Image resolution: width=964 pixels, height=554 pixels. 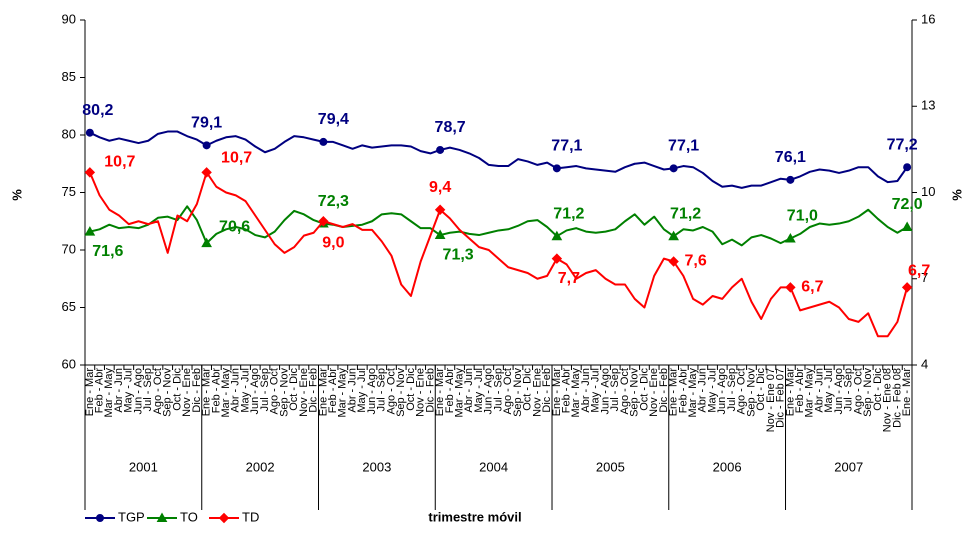 What do you see at coordinates (260, 466) in the screenshot?
I see `group-label: 2002` at bounding box center [260, 466].